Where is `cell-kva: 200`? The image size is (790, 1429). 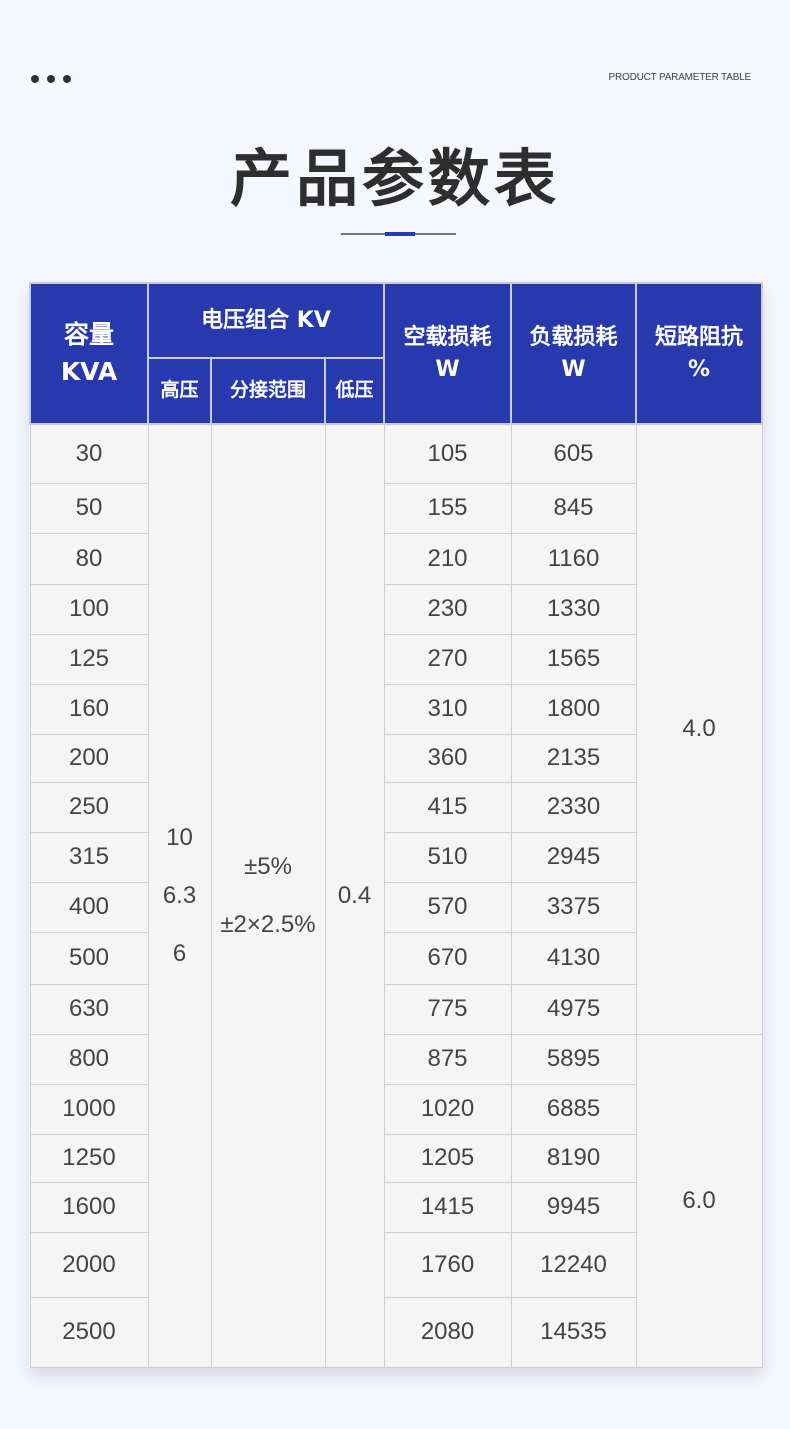
cell-kva: 200 is located at coordinates (89, 758).